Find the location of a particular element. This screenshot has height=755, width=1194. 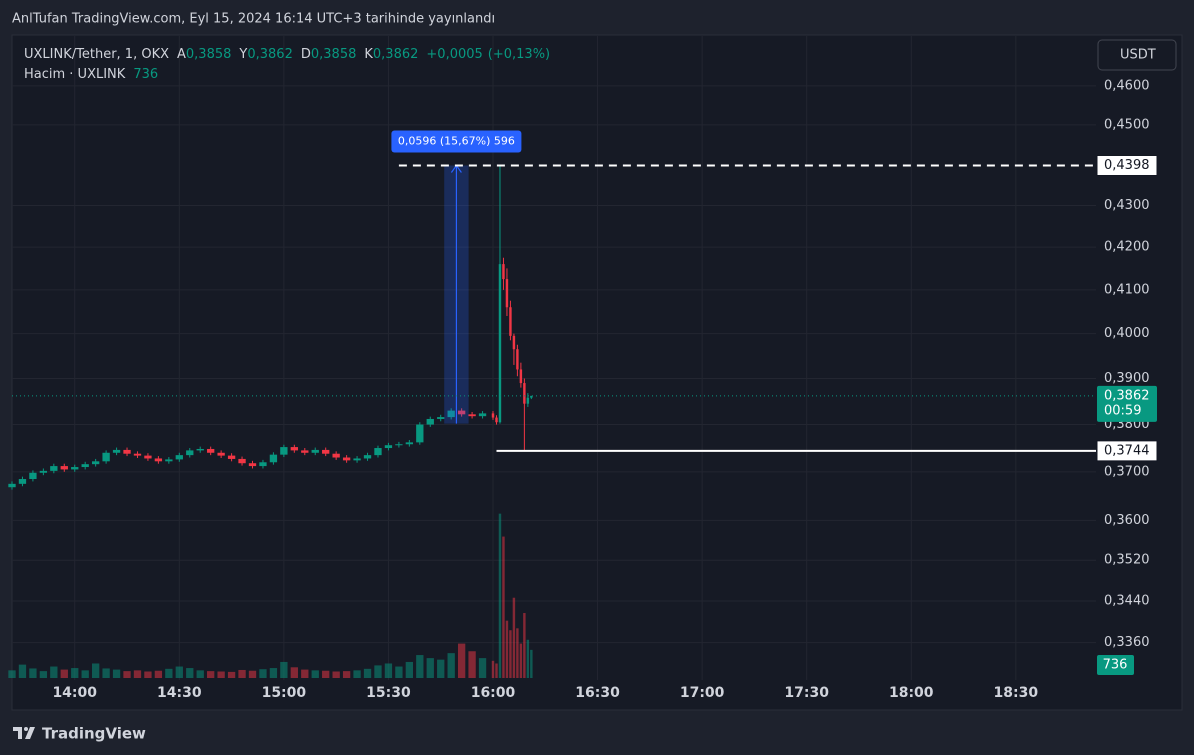

ohlc-key: Y is located at coordinates (242, 54).